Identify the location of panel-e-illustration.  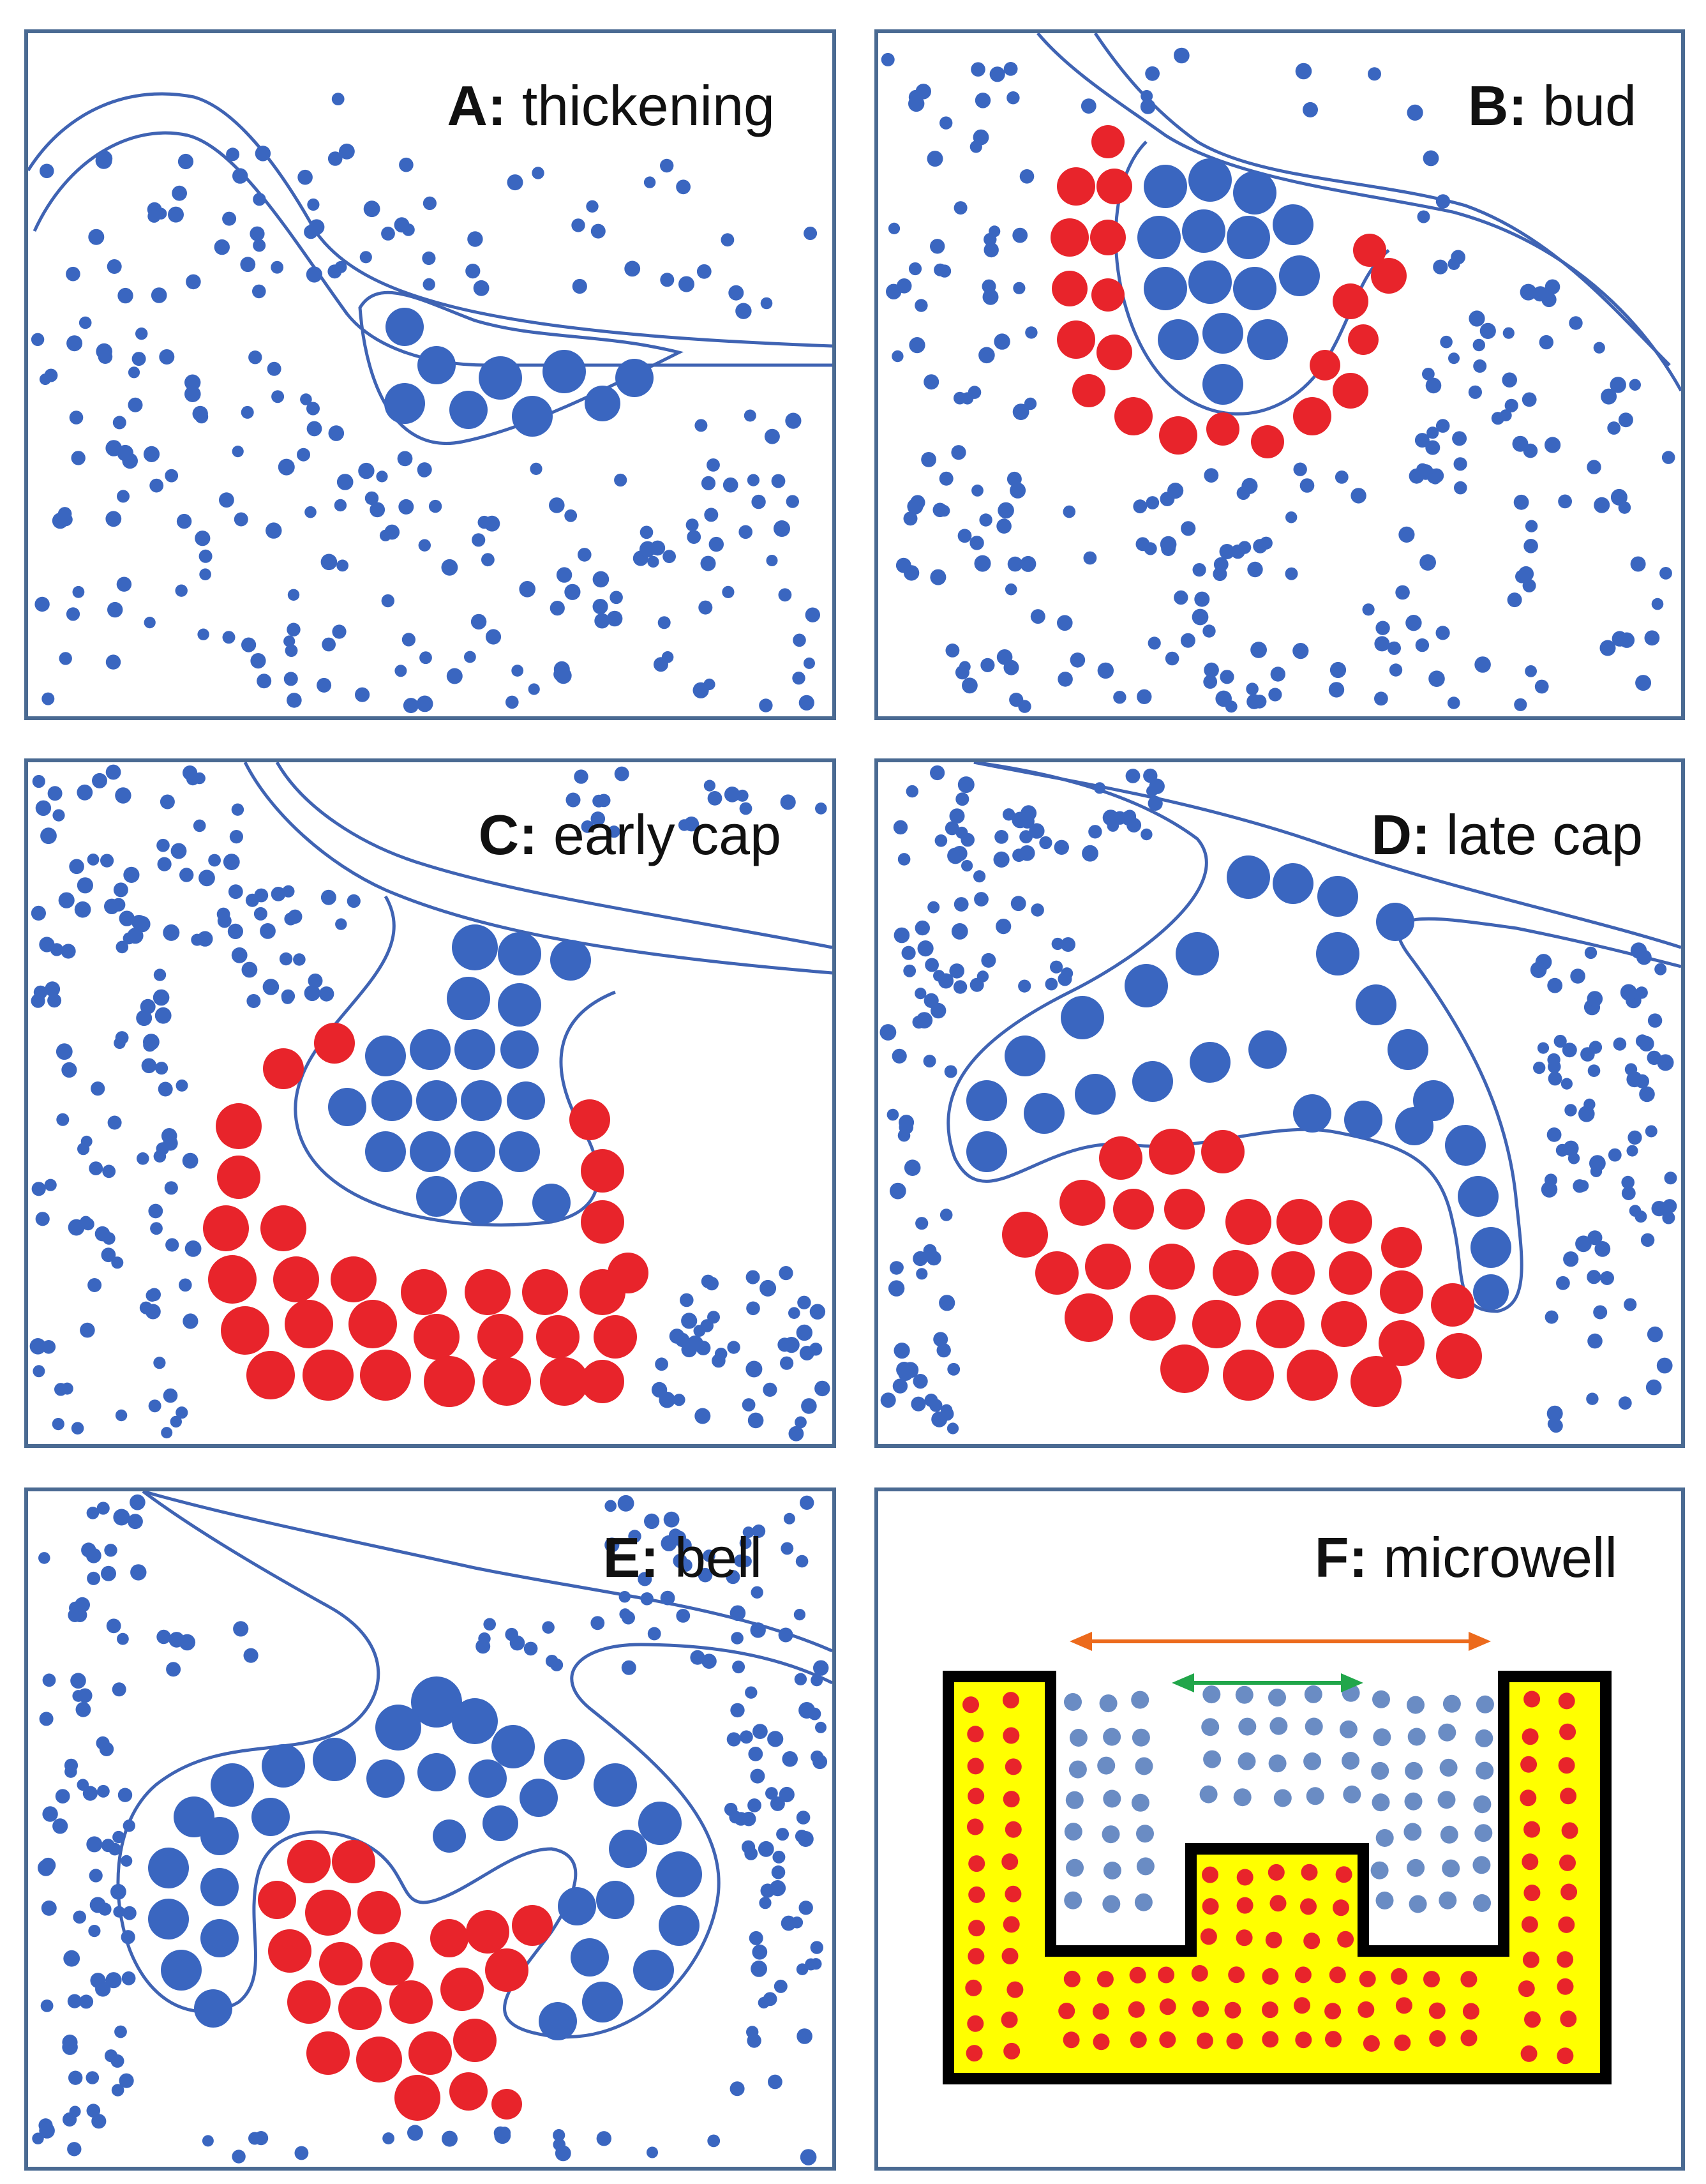
(432, 1828).